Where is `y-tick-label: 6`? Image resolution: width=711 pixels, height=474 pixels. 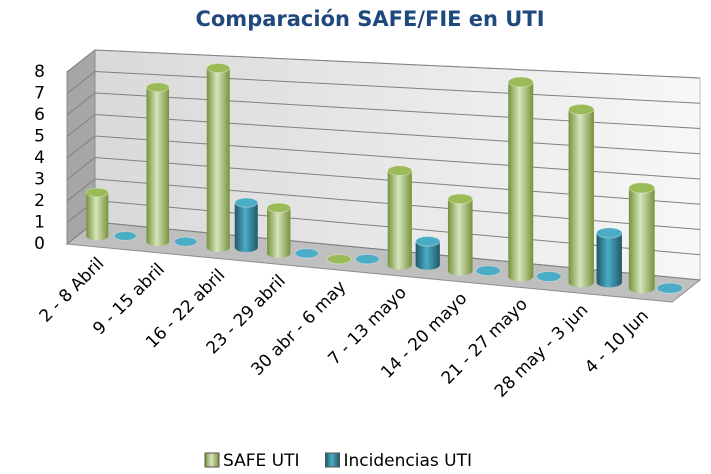
y-tick-label: 6 is located at coordinates (39, 115).